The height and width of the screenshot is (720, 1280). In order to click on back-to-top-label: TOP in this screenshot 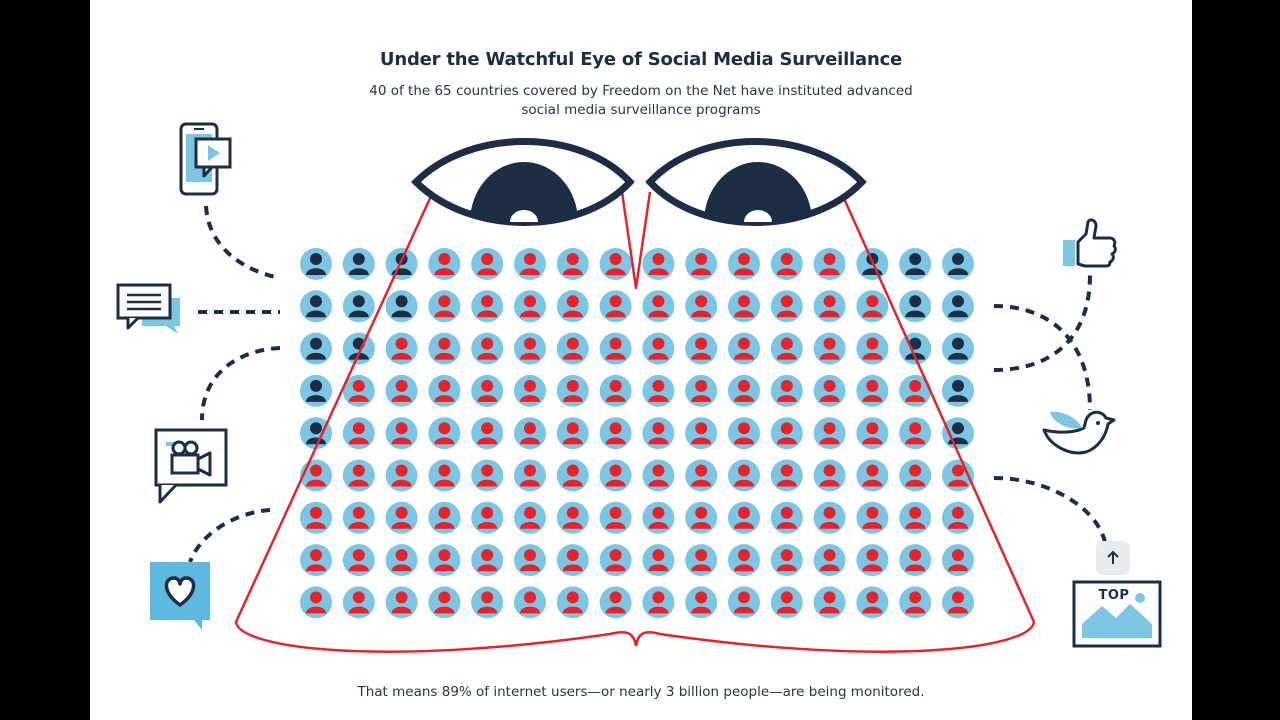, I will do `click(1114, 595)`.